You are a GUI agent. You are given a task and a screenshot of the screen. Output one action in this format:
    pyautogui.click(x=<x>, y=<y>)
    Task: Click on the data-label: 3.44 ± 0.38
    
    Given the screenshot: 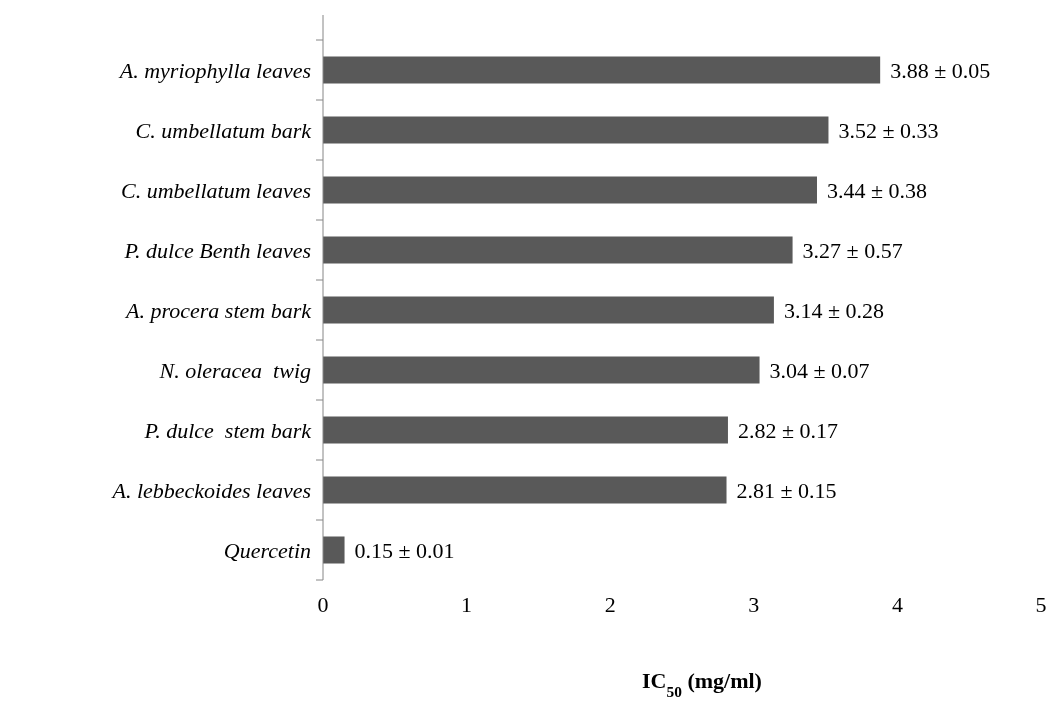 What is the action you would take?
    pyautogui.click(x=877, y=190)
    